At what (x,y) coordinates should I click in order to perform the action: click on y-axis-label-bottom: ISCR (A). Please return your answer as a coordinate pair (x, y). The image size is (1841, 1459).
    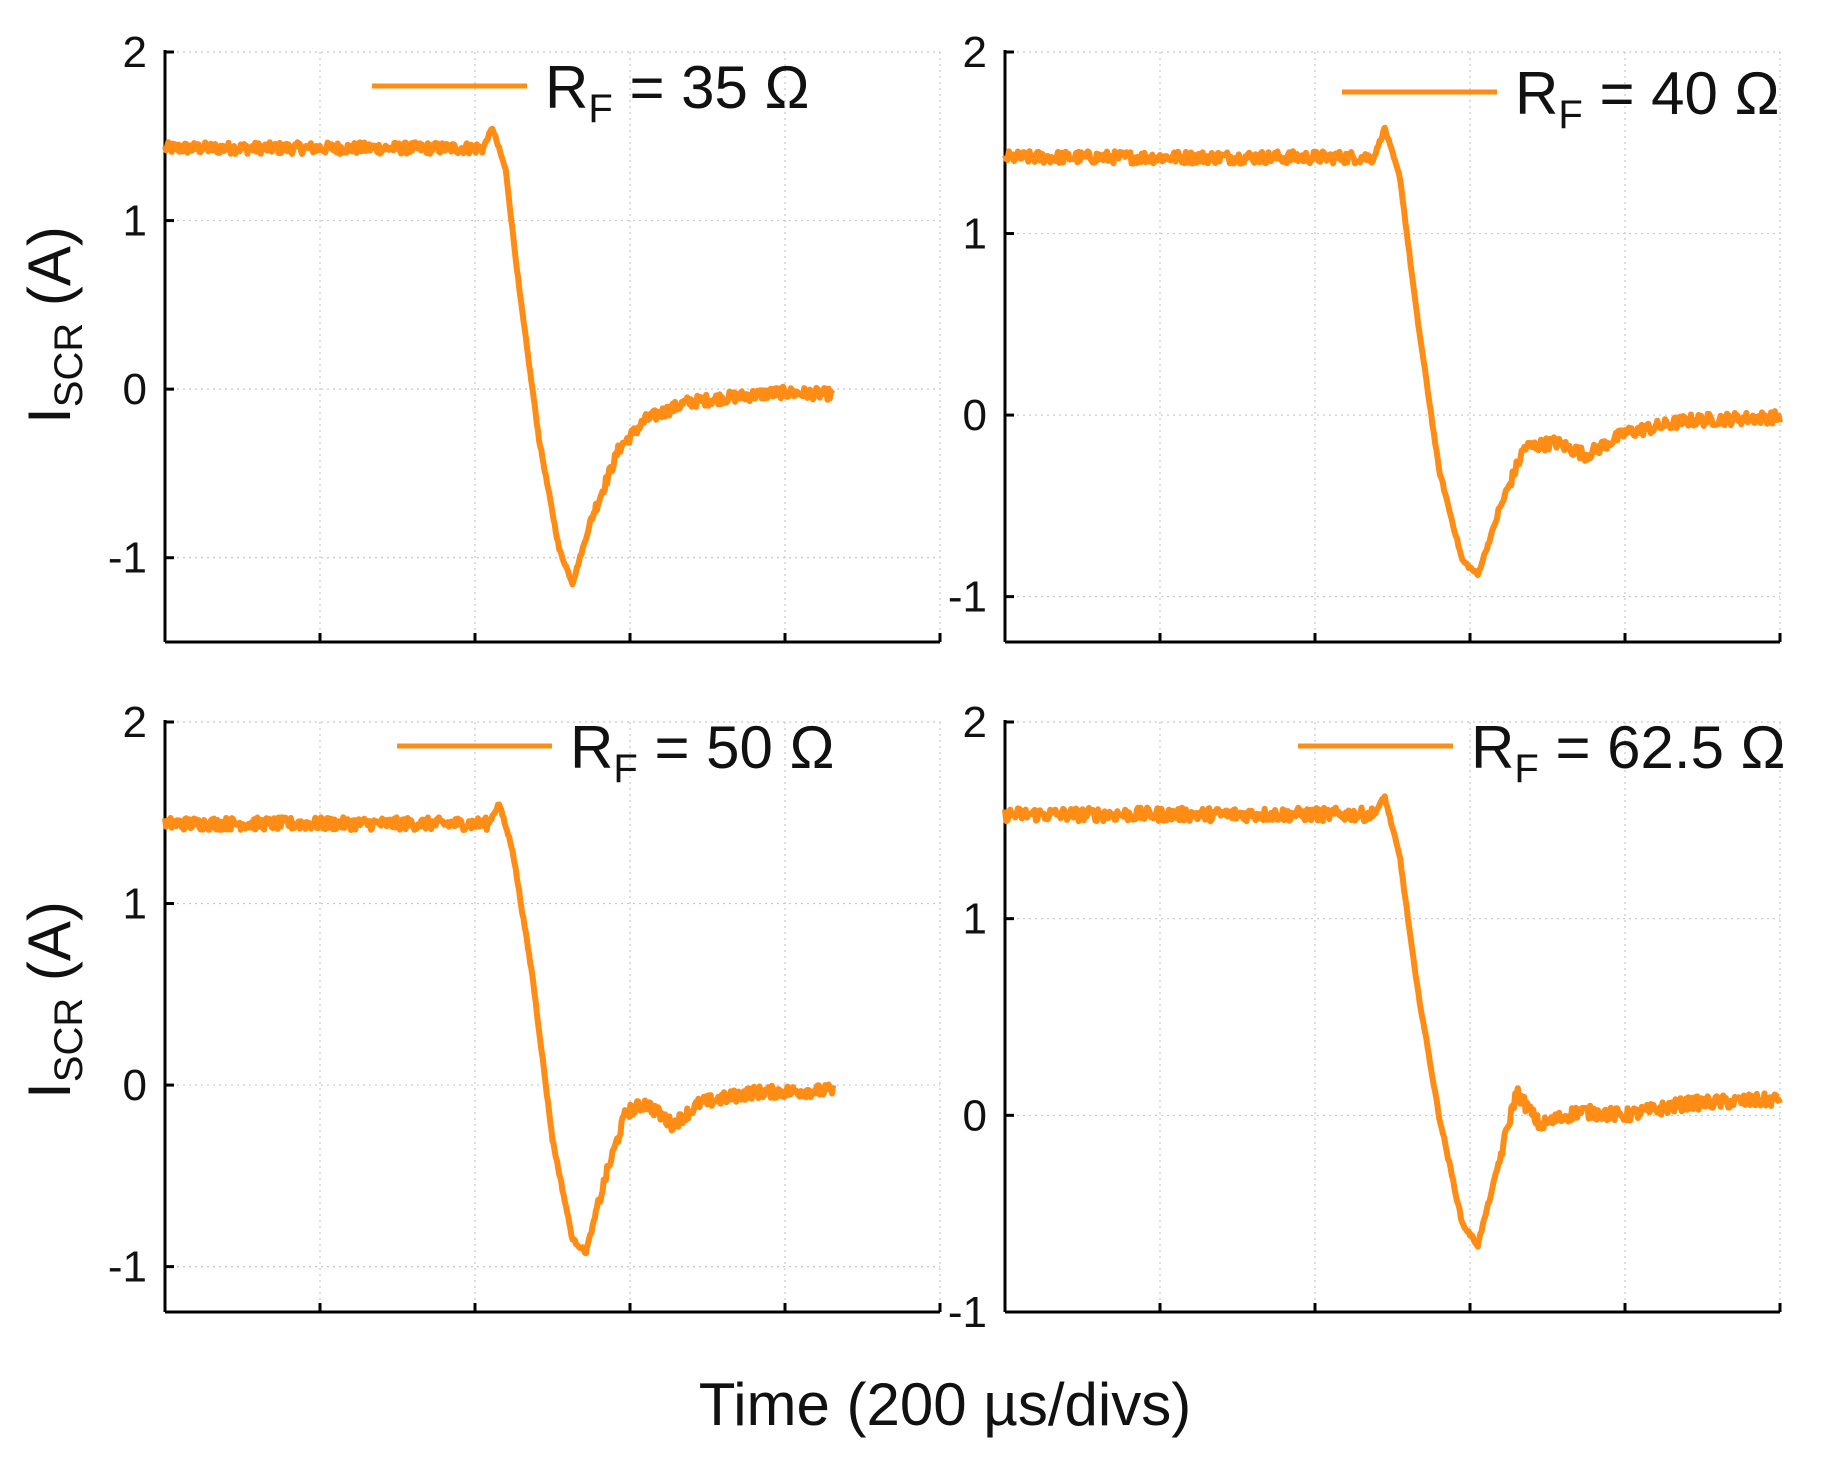
    Looking at the image, I should click on (53, 1000).